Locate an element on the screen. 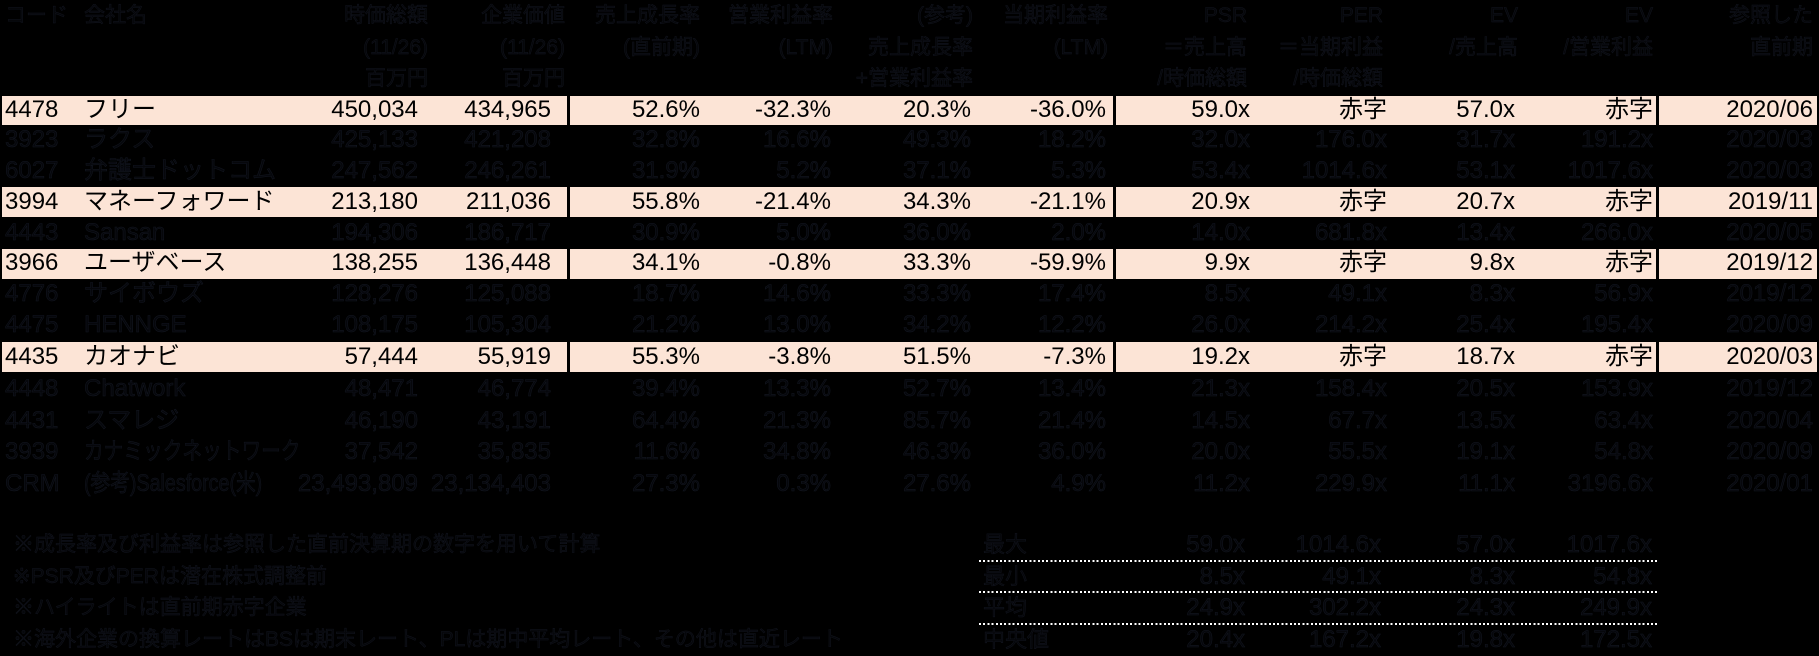  cell-operating_margin: 0.3% is located at coordinates (803, 483).